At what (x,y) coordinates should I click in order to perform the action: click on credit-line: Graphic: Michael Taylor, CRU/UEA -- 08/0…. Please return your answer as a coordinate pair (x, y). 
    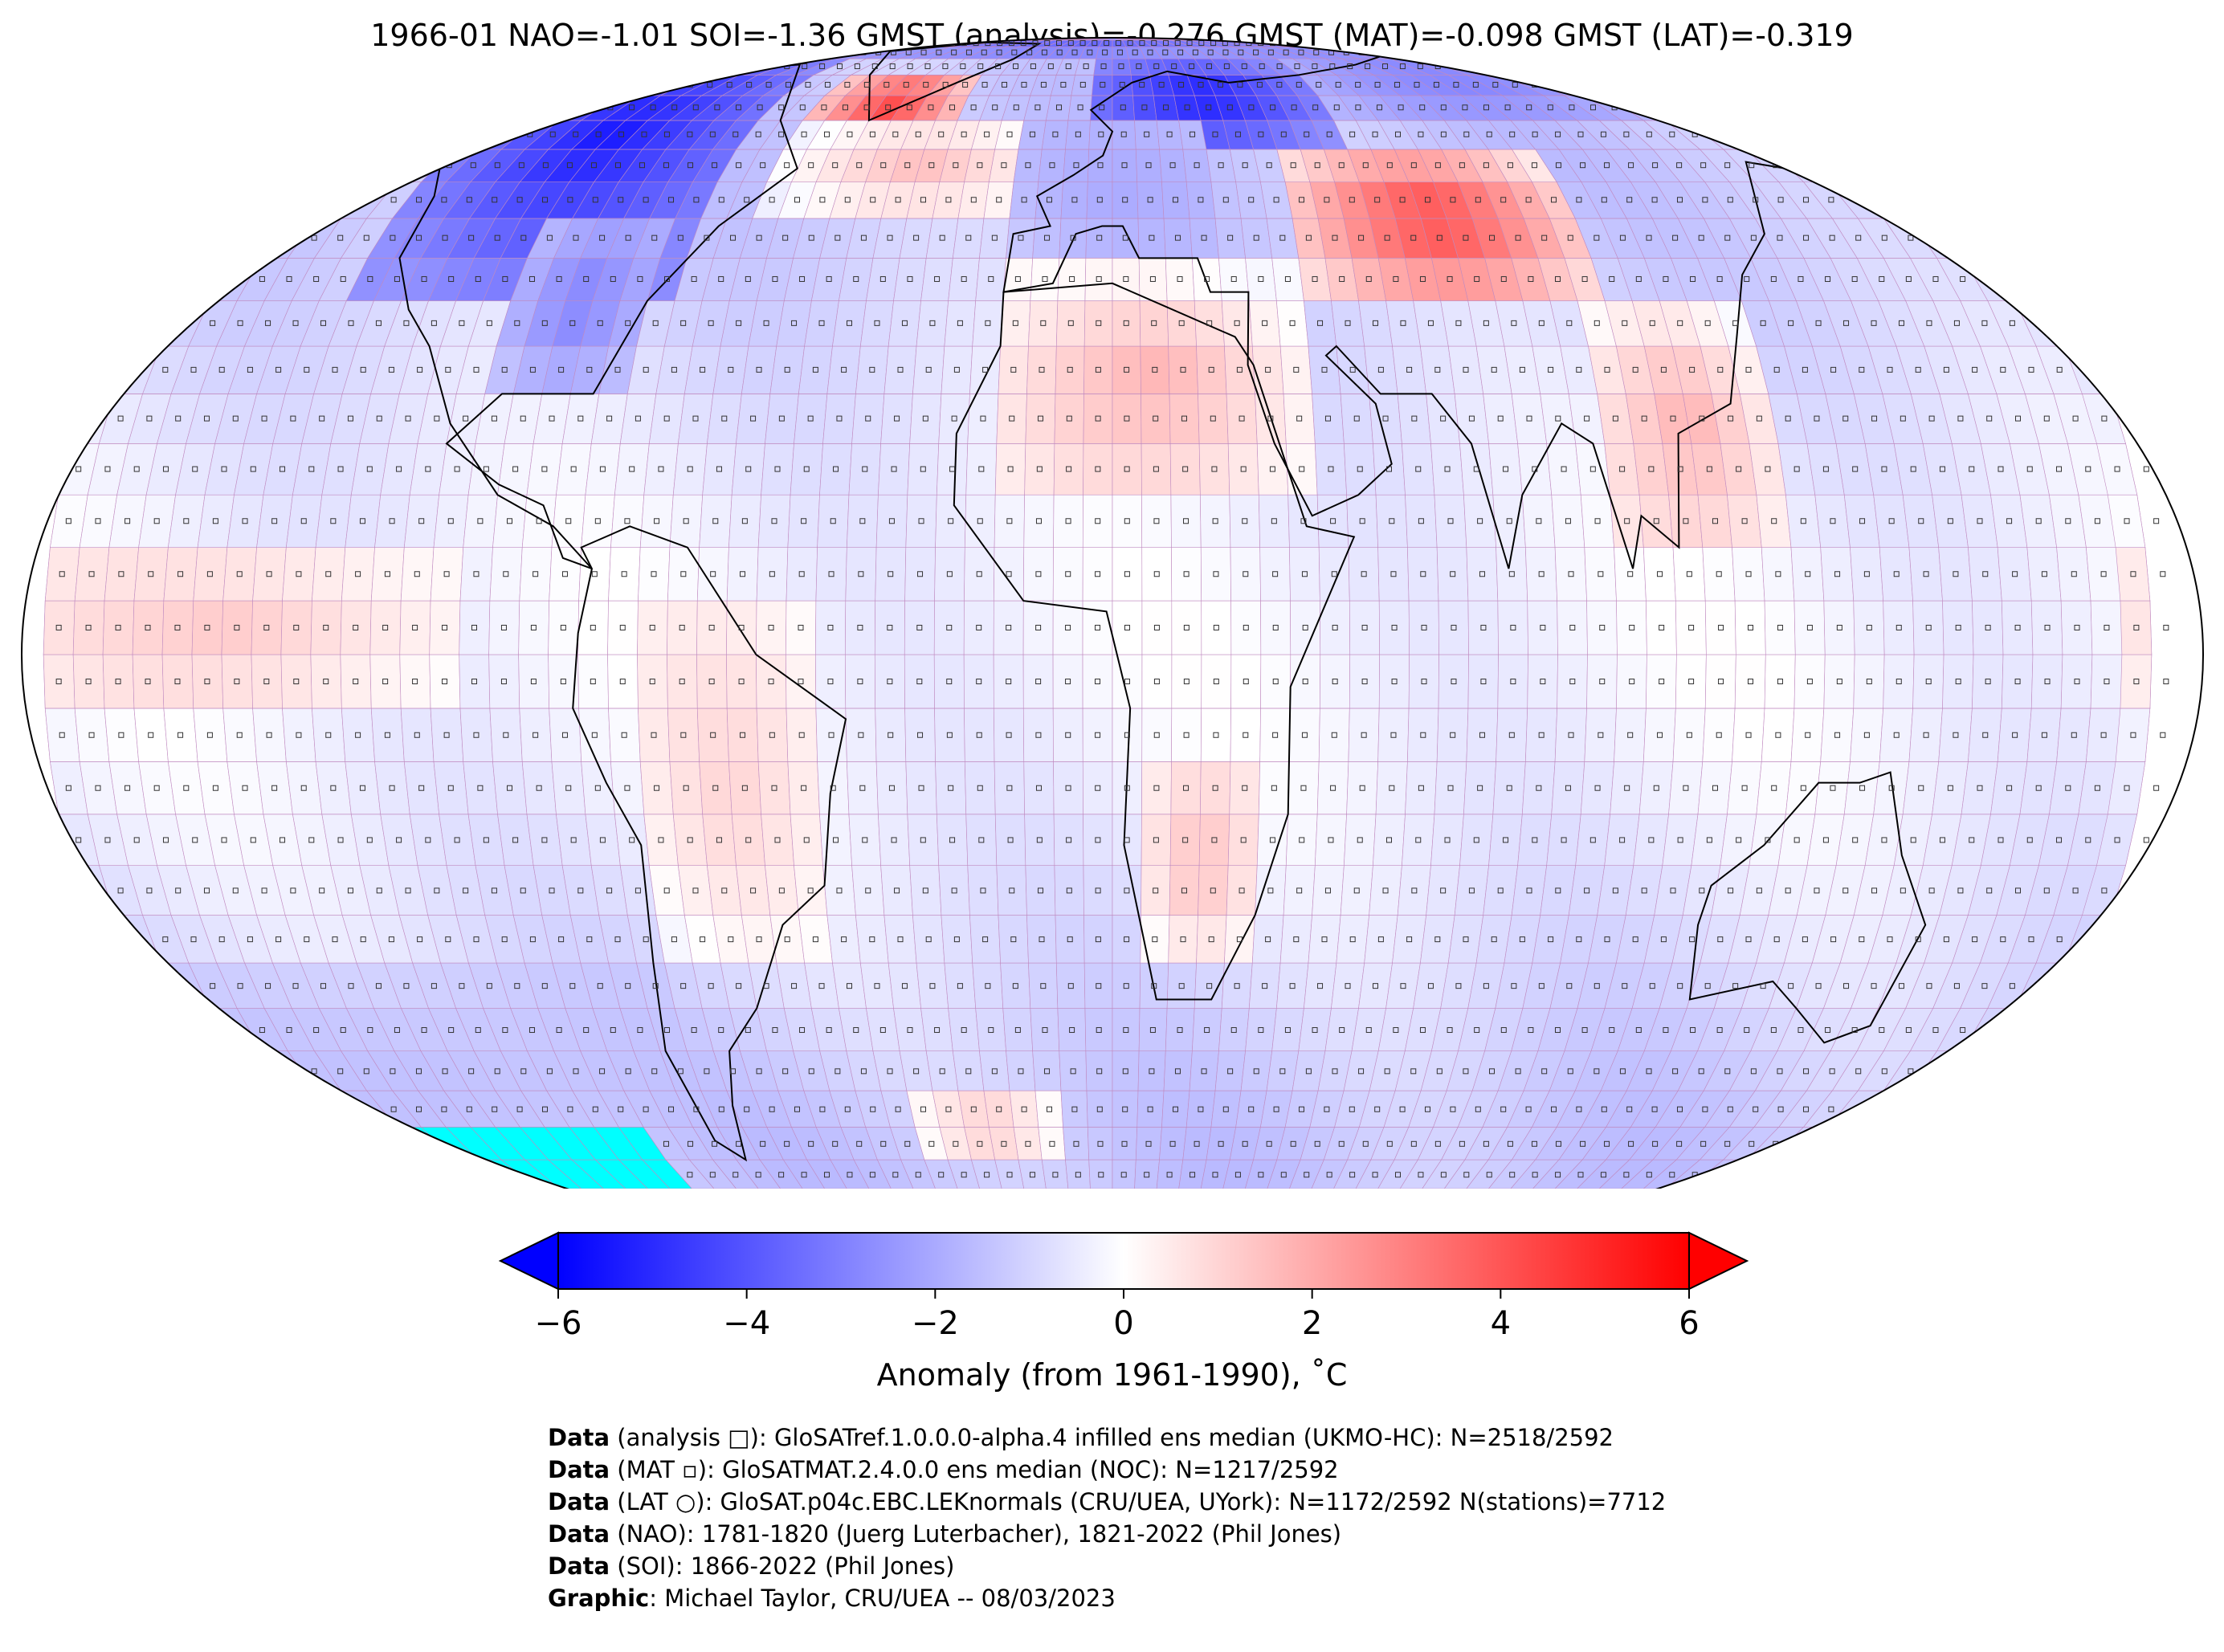
    Looking at the image, I should click on (1107, 1598).